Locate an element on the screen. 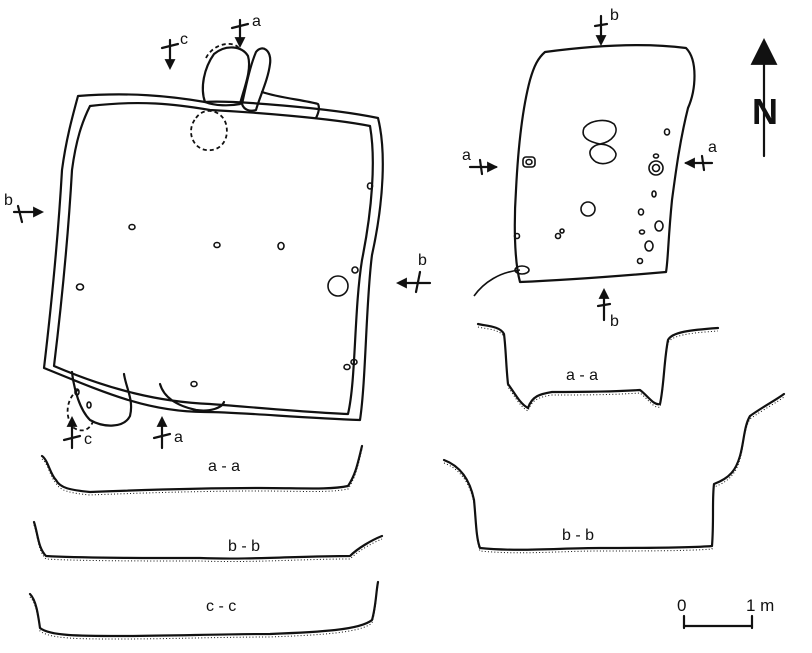  marker-c-top: c is located at coordinates (174, 51).